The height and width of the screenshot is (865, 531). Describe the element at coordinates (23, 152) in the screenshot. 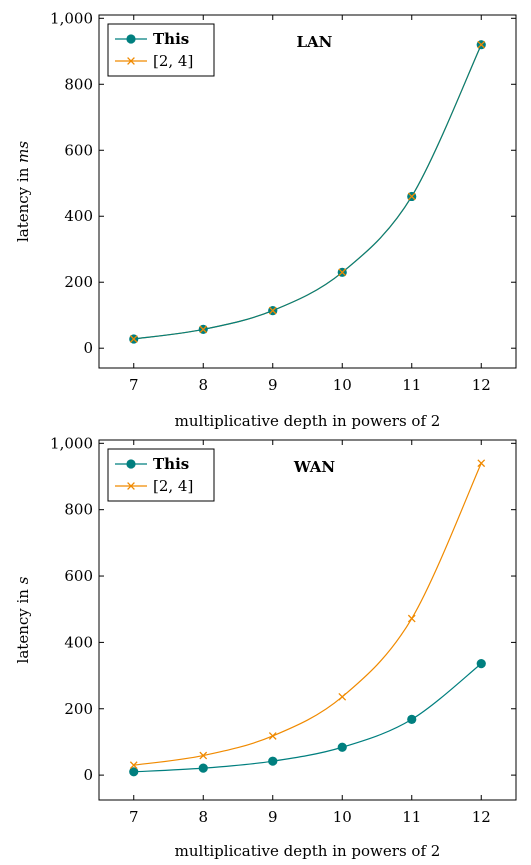

I see `y-axis-label-part: ms` at that location.